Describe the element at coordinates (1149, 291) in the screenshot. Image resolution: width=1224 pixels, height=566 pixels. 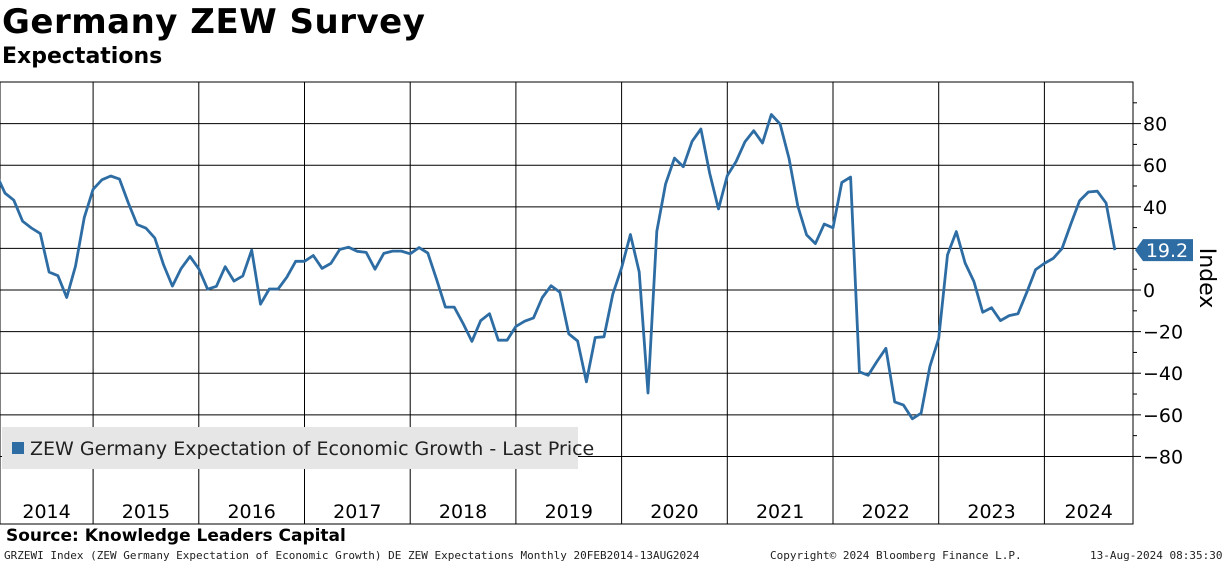
I see `y-tick-label: 0` at that location.